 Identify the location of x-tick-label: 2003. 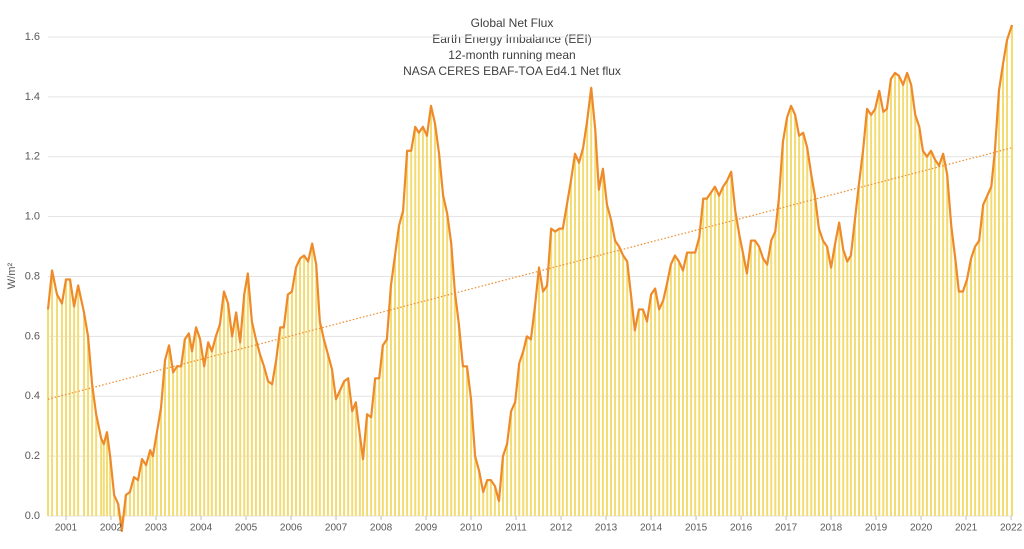
(156, 528).